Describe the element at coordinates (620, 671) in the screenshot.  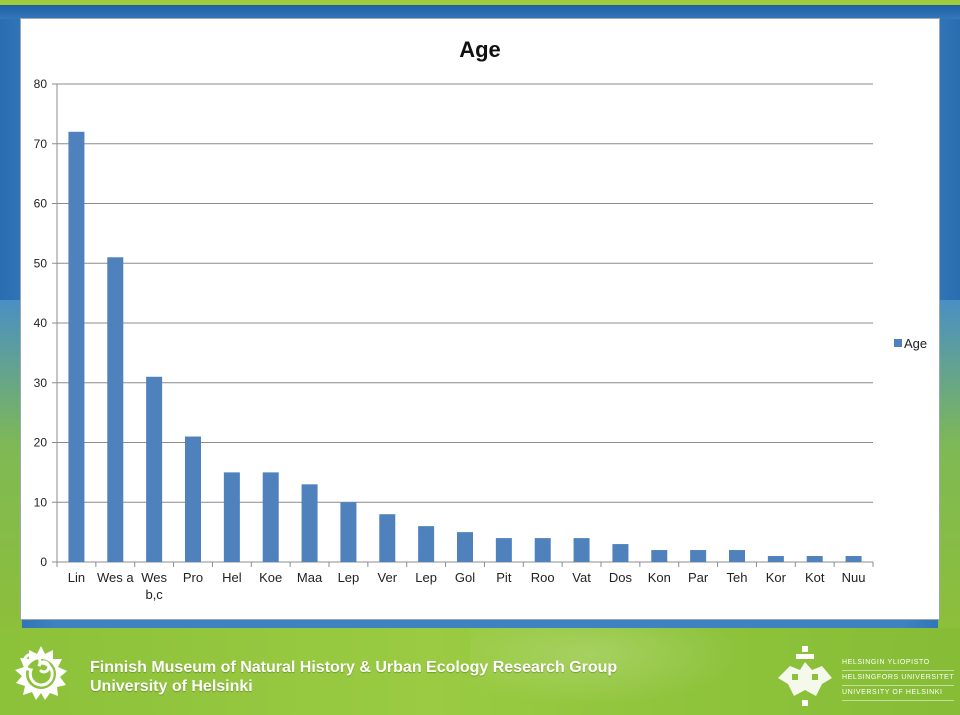
I see `footer-map-watermark` at that location.